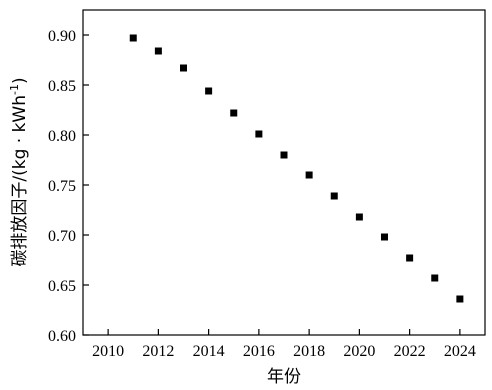 The width and height of the screenshot is (492, 390). What do you see at coordinates (359, 351) in the screenshot?
I see `x-tick-label: 2020` at bounding box center [359, 351].